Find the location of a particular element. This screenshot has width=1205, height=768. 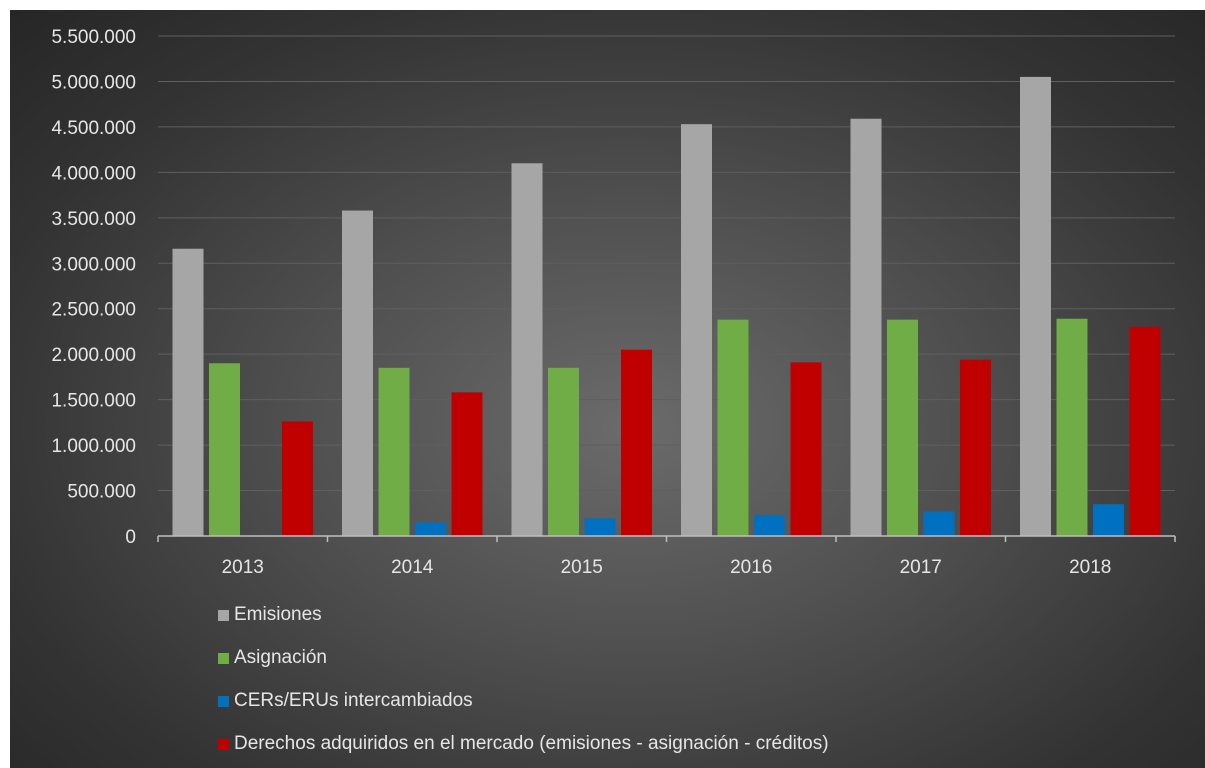

x-axis-tick-labels: 2013 2014 2015 2016 2017 2018 is located at coordinates (667, 567).